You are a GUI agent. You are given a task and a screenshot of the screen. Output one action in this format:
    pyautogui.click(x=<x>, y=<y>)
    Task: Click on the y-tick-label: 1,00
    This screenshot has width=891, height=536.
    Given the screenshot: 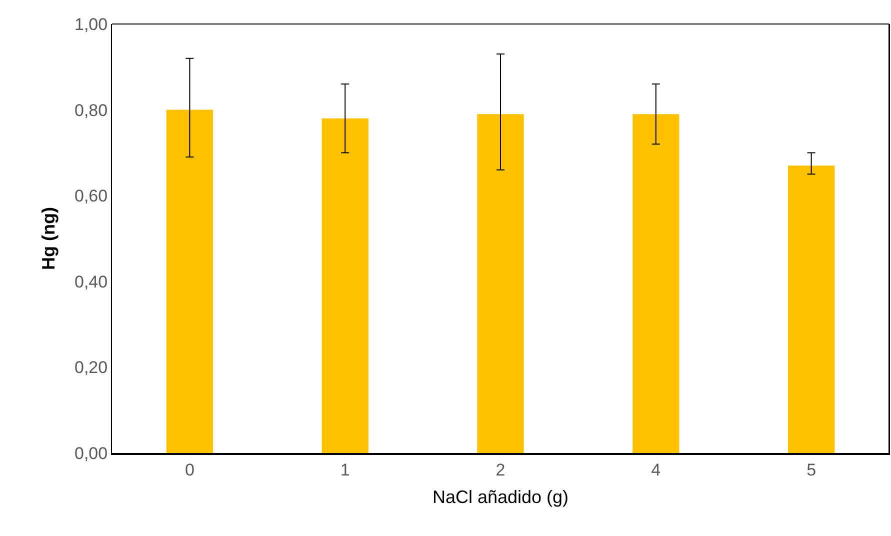 What is the action you would take?
    pyautogui.click(x=91, y=24)
    